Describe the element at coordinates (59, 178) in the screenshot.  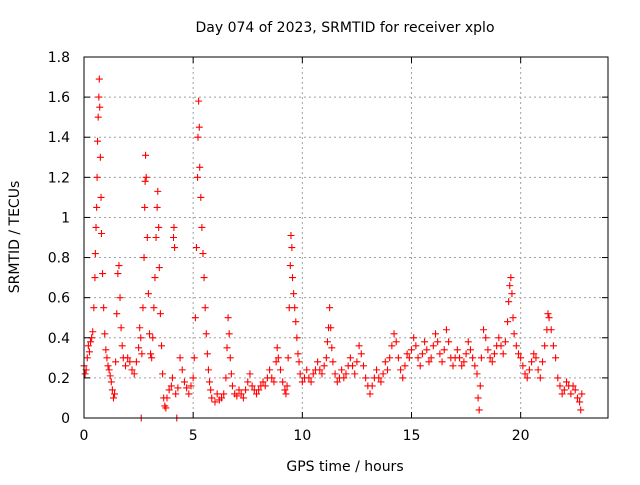
I see `y-tick-label: 1.2` at that location.